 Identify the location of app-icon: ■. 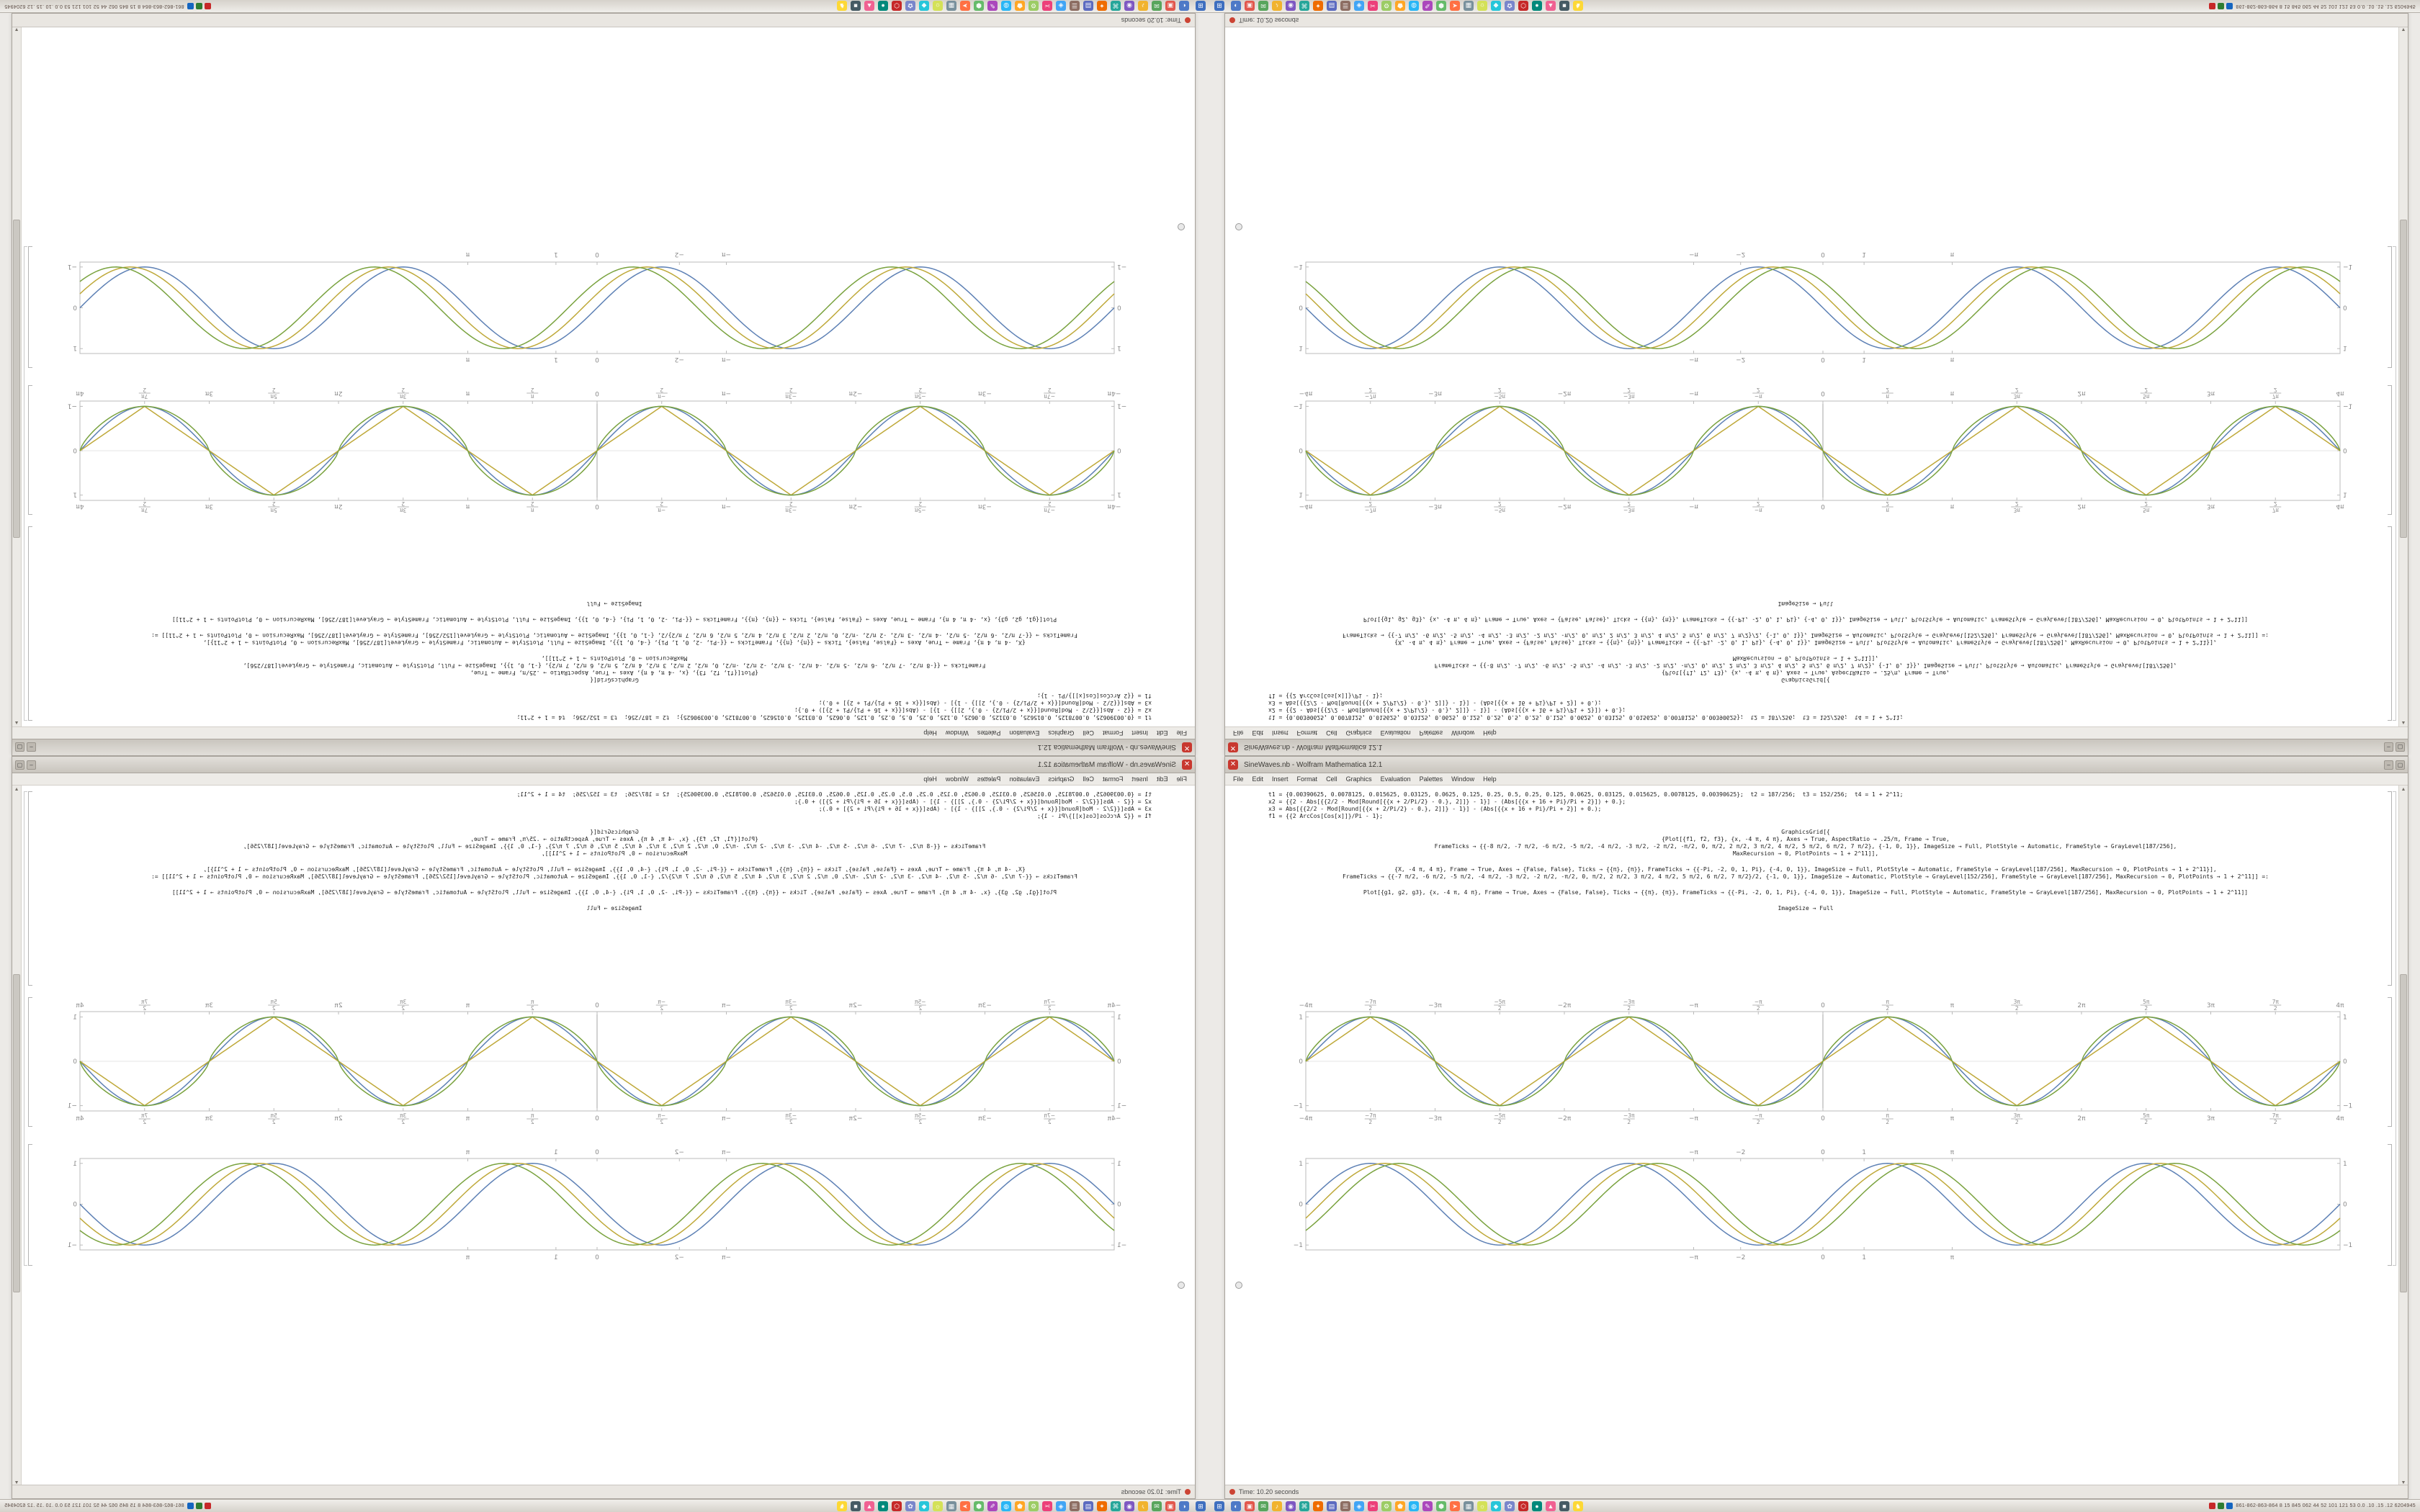
(1564, 6).